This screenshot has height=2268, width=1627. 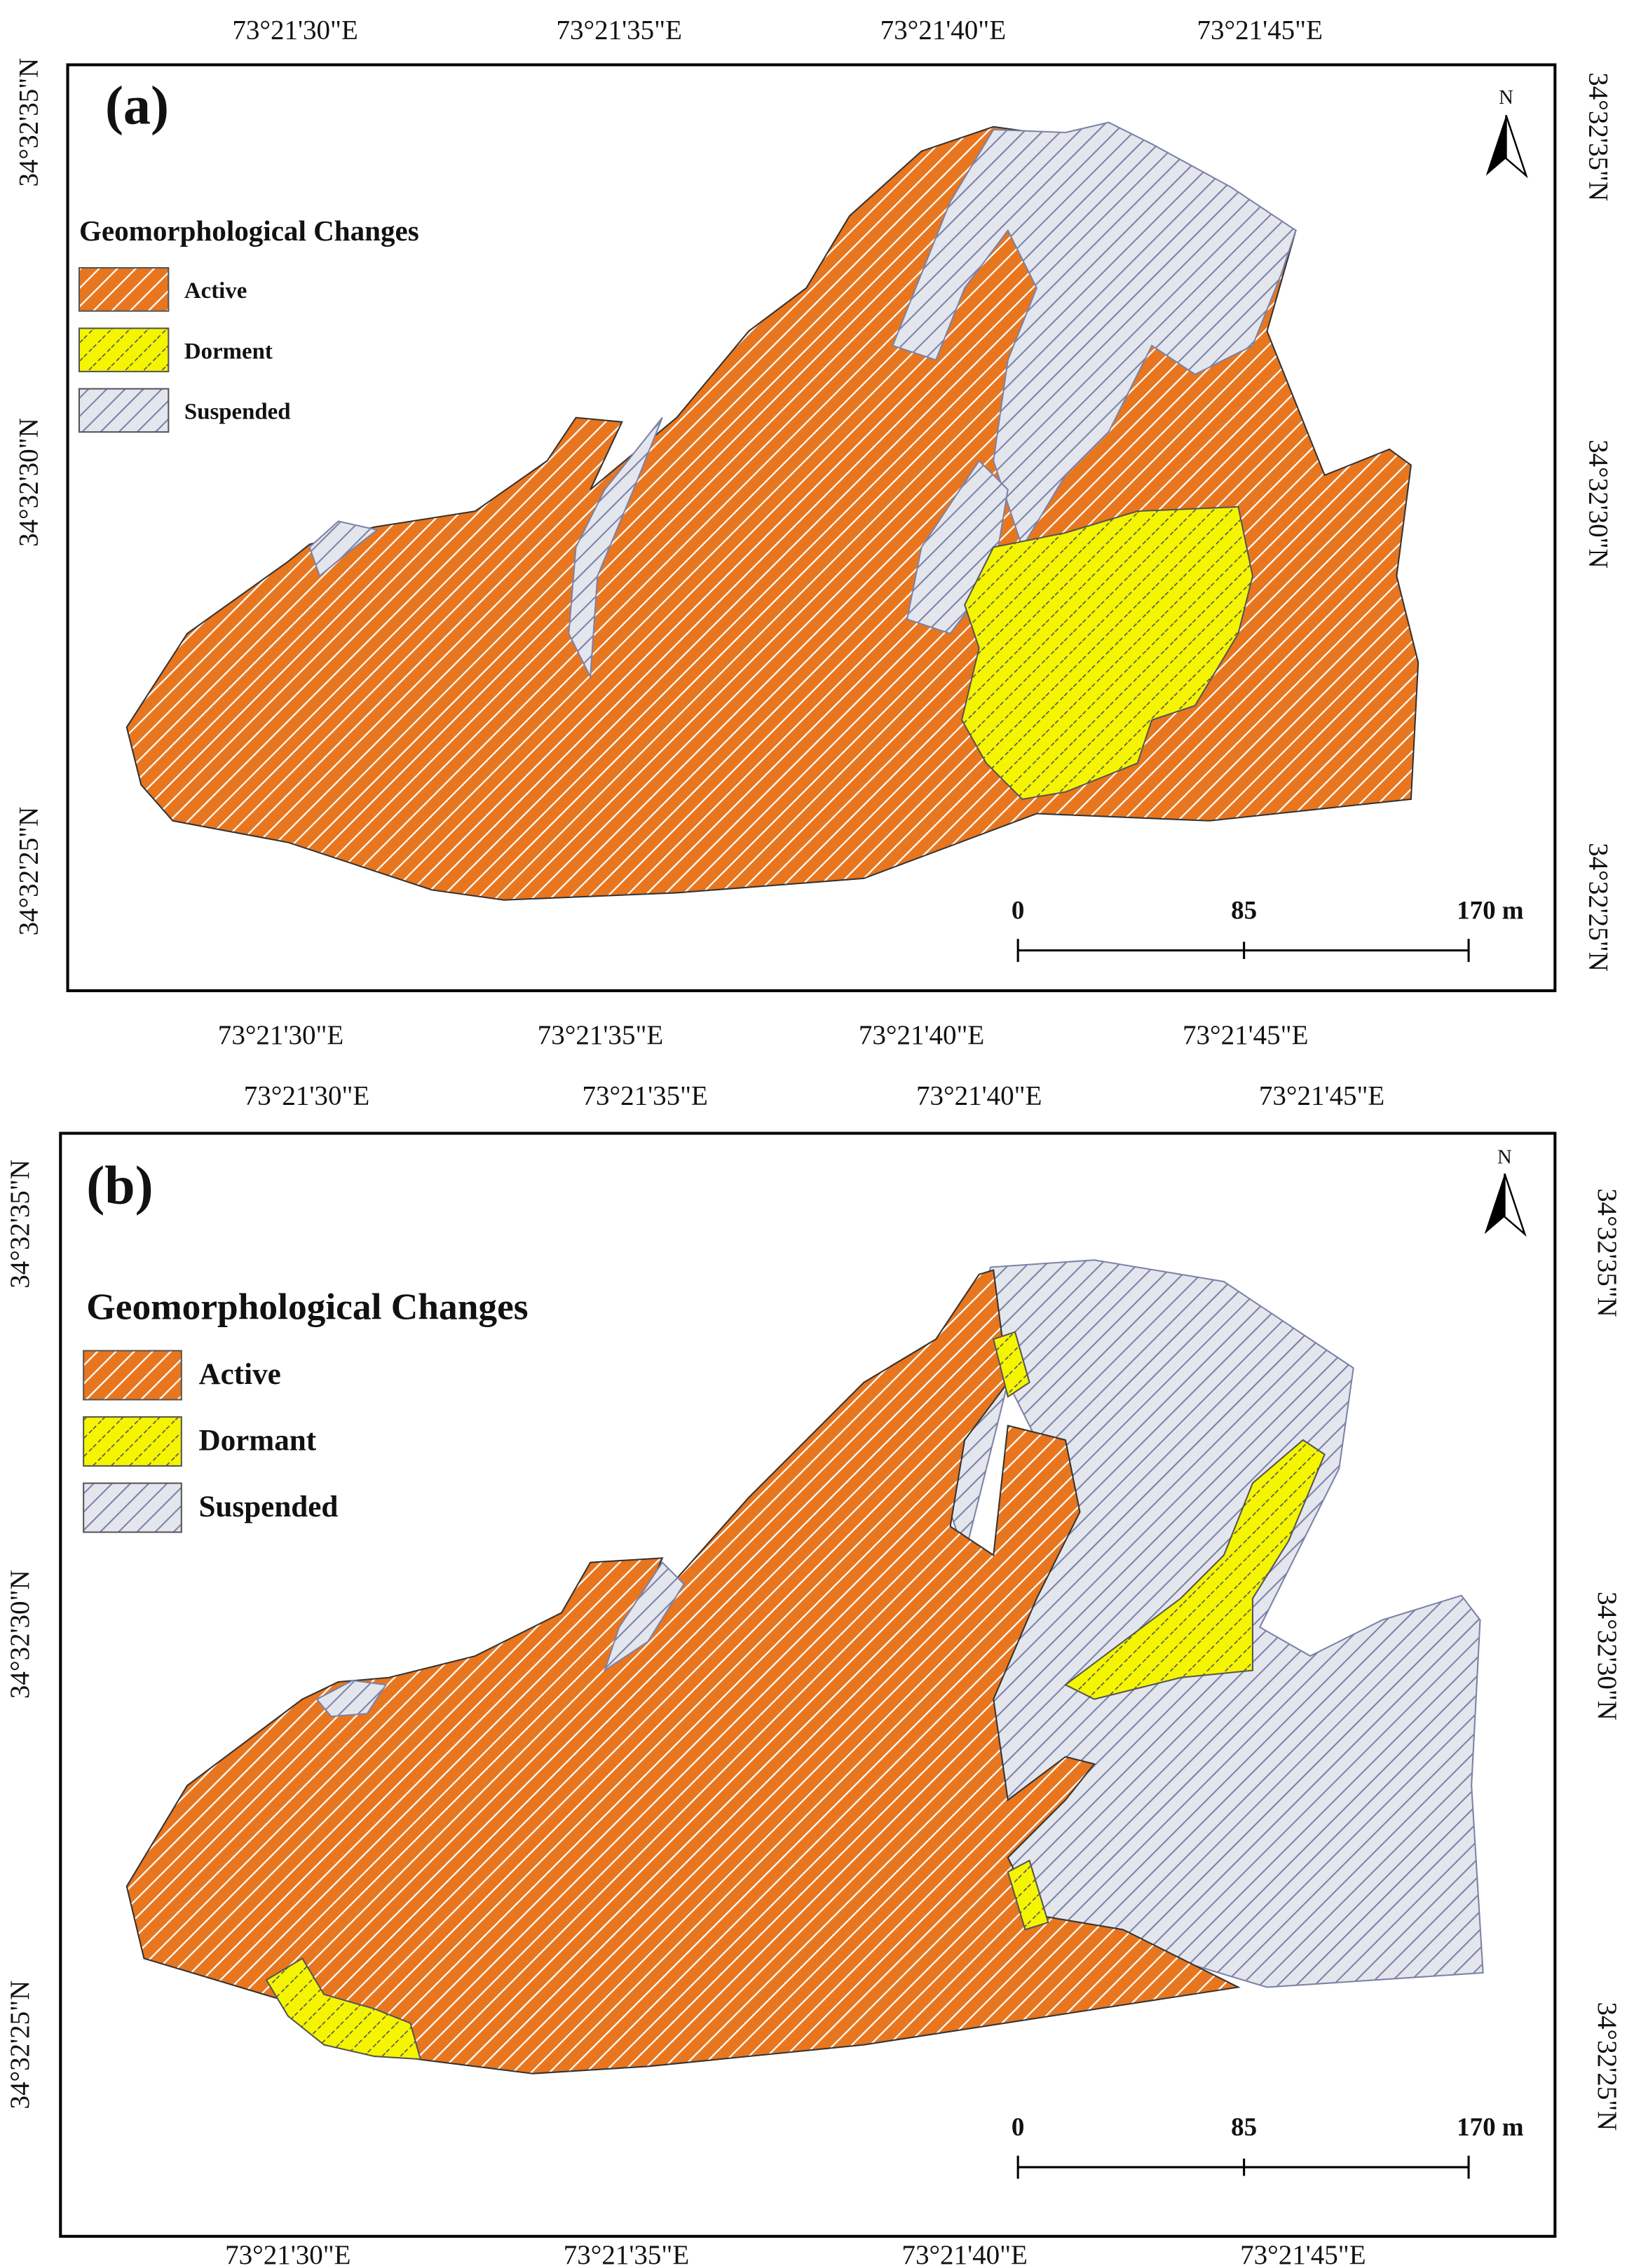 I want to click on legend-item: Dorment, so click(x=229, y=351).